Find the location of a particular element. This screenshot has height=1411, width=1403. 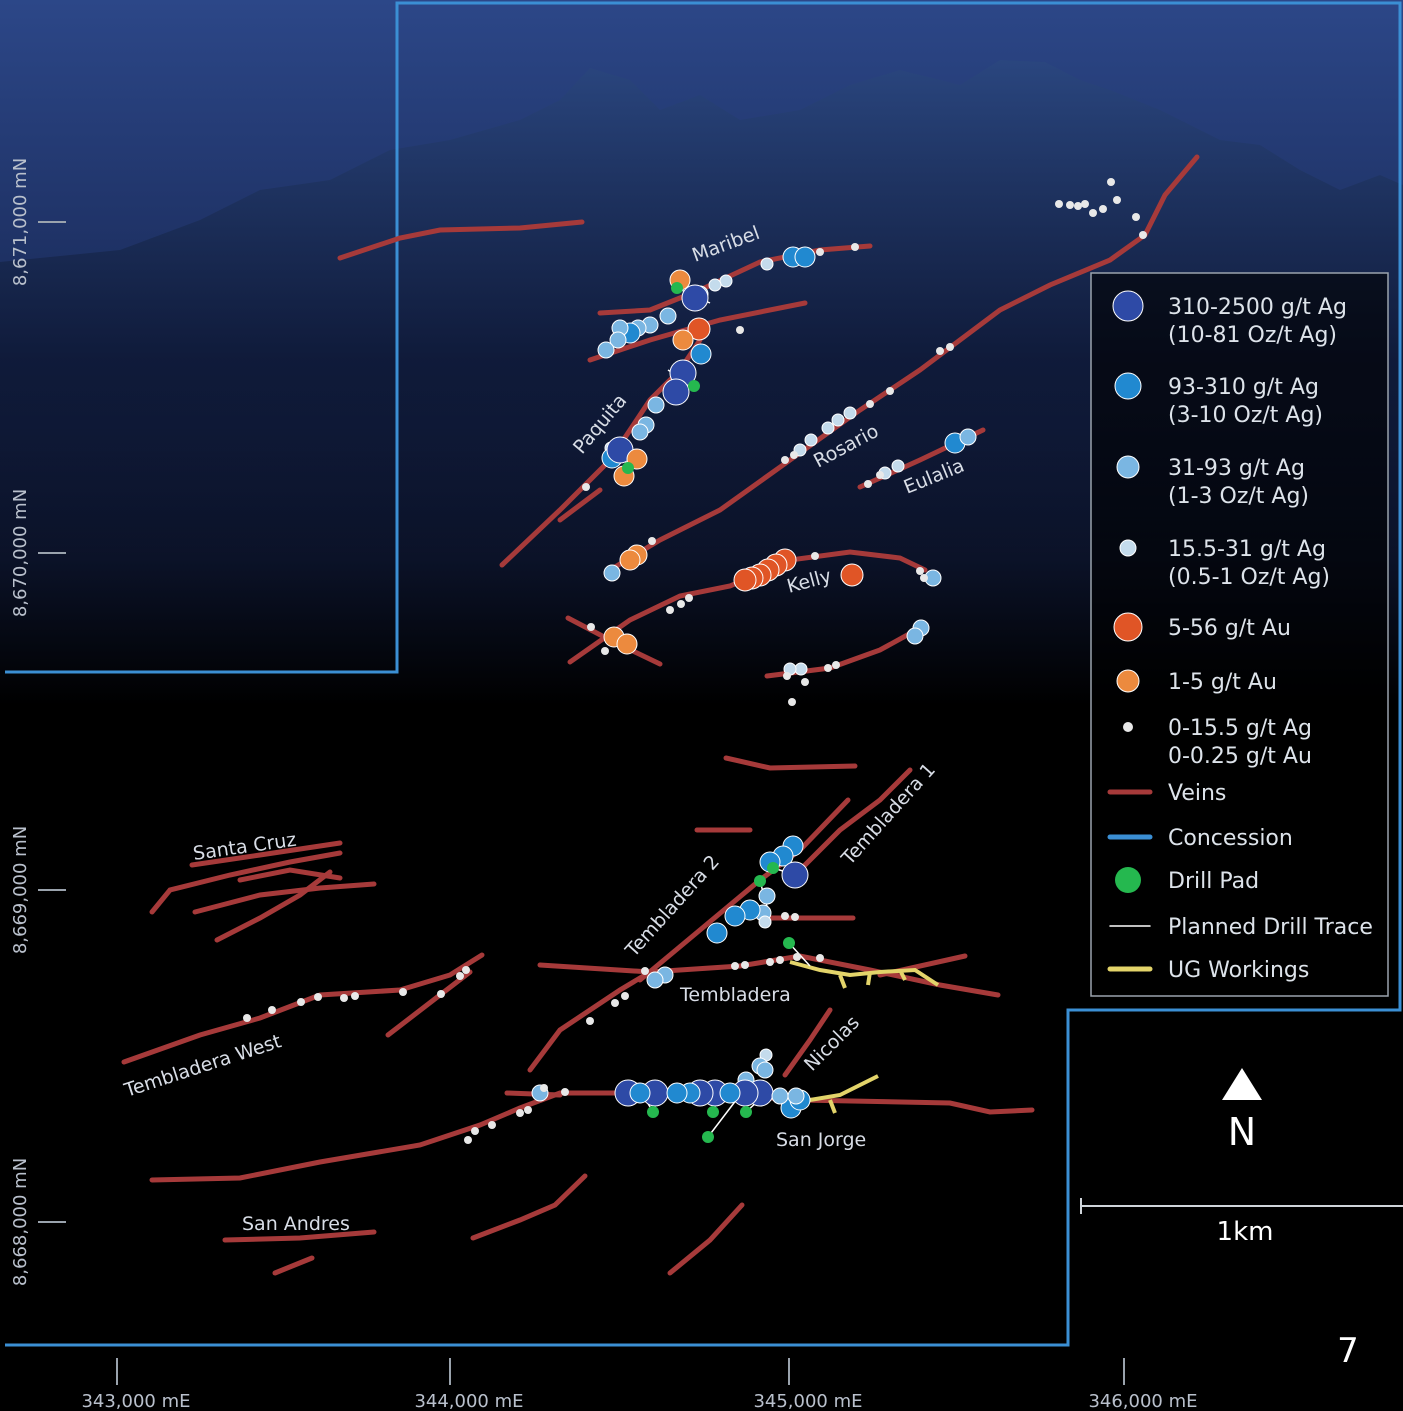

legend-label: UG Workings is located at coordinates (1238, 970).